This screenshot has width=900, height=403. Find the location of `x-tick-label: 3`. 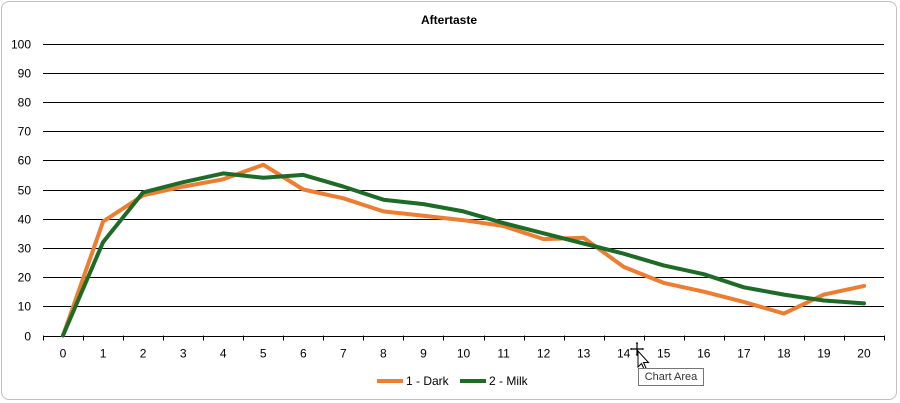

x-tick-label: 3 is located at coordinates (183, 354).